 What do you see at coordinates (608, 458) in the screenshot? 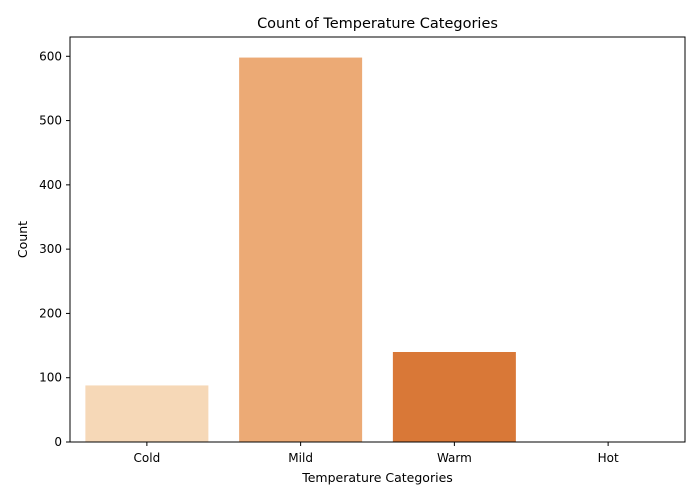
I see `x-tick-label: Hot` at bounding box center [608, 458].